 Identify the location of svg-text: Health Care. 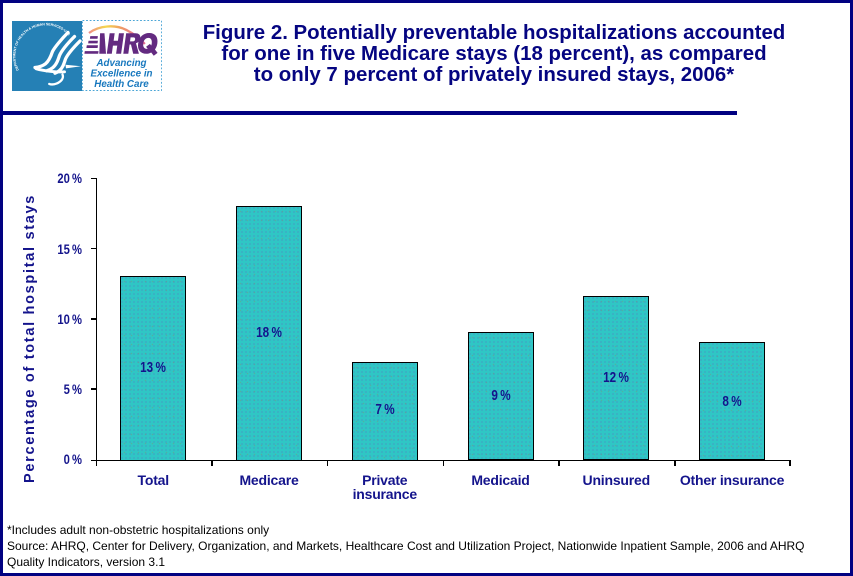
(121, 84).